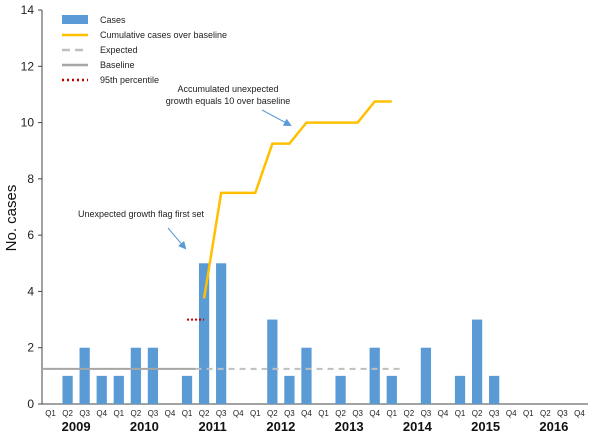 The width and height of the screenshot is (600, 436). Describe the element at coordinates (485, 426) in the screenshot. I see `year-label: 2015` at that location.